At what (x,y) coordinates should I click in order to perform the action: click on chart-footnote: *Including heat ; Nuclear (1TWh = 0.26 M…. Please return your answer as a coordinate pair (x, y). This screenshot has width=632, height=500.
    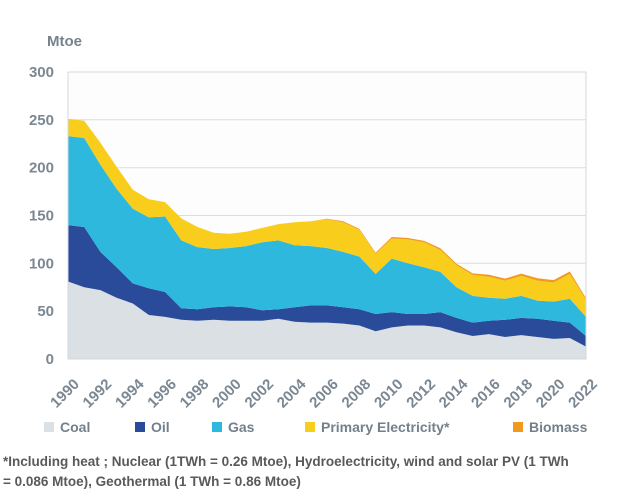
    Looking at the image, I should click on (316, 471).